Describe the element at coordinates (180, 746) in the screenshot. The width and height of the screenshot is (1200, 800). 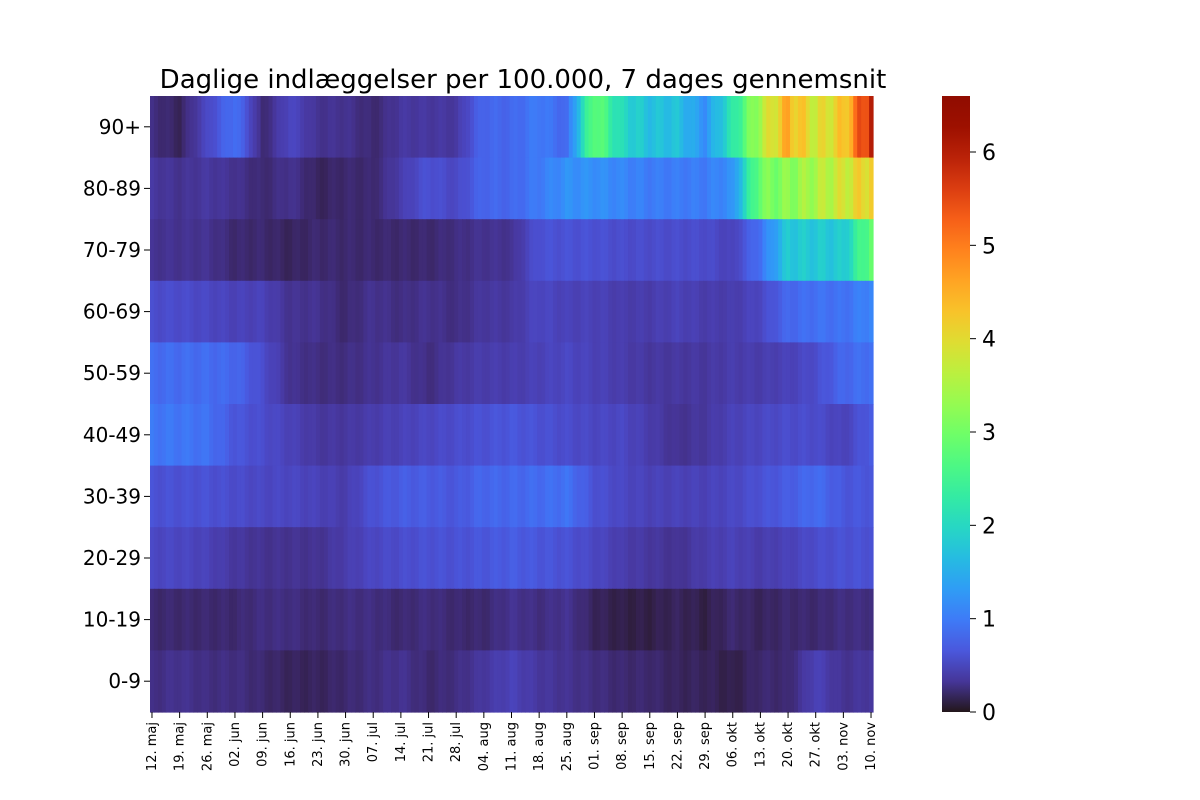
I see `x-tick-label: 19. maj` at that location.